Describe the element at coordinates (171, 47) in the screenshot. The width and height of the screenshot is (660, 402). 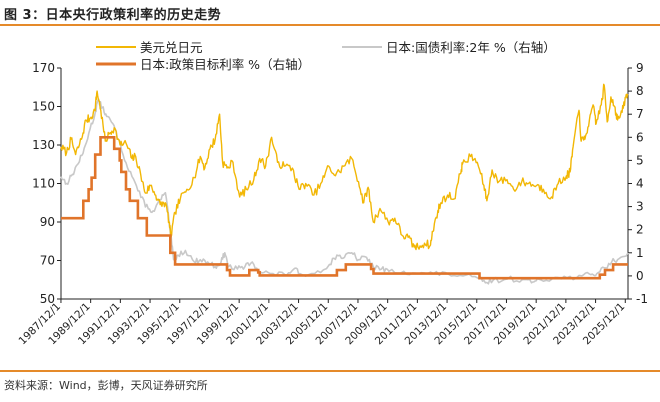
I see `legend-label-usdjpy: 美元兑日元` at that location.